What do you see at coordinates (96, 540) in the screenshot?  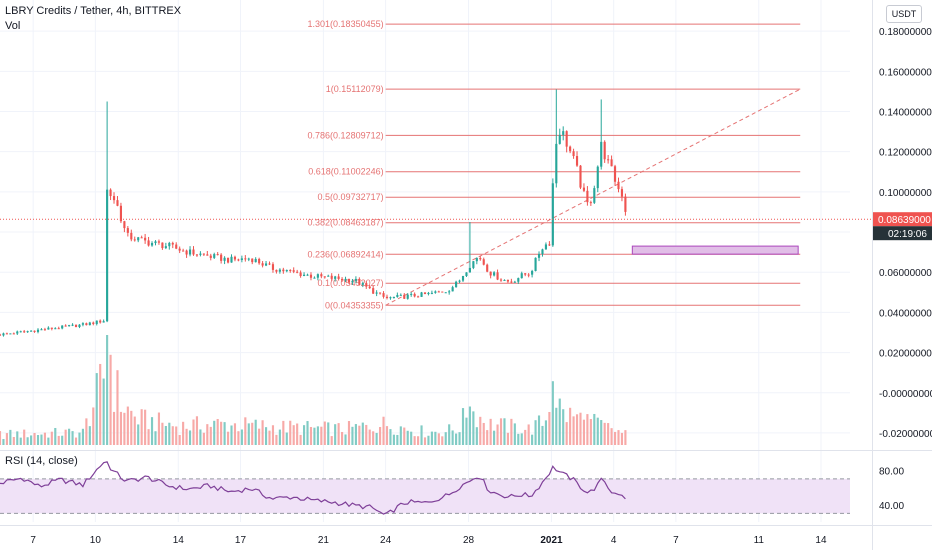 I see `time-tick-label: 10` at bounding box center [96, 540].